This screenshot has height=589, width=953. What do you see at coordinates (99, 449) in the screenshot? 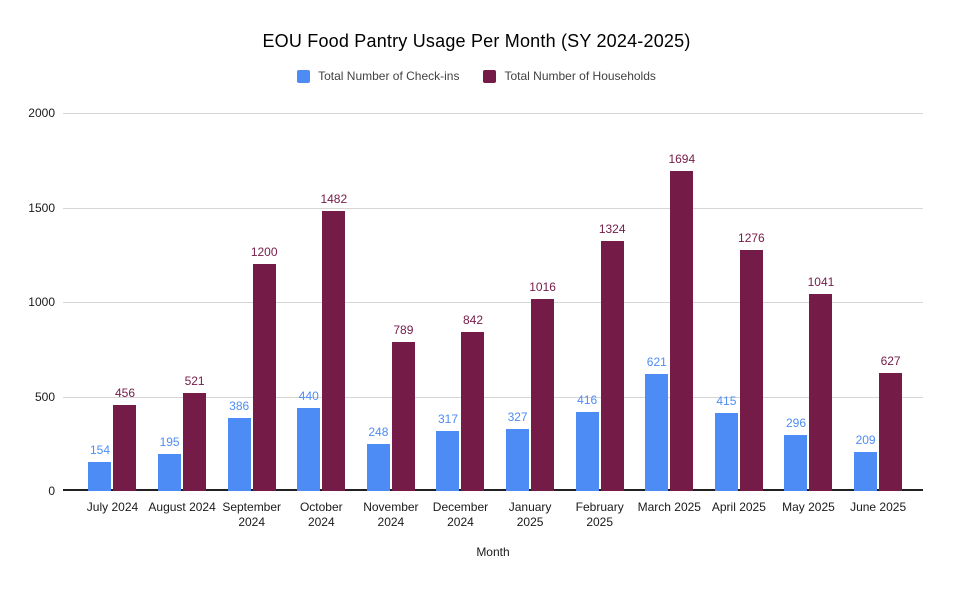
I see `bar-value-label: 154` at bounding box center [99, 449].